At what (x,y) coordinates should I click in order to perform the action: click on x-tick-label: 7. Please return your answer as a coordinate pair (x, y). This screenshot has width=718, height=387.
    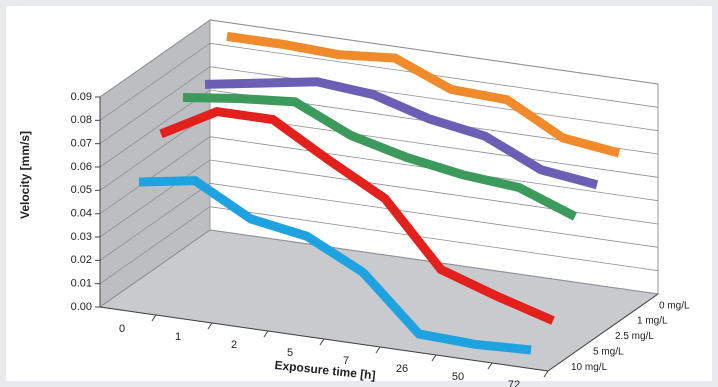
    Looking at the image, I should click on (346, 361).